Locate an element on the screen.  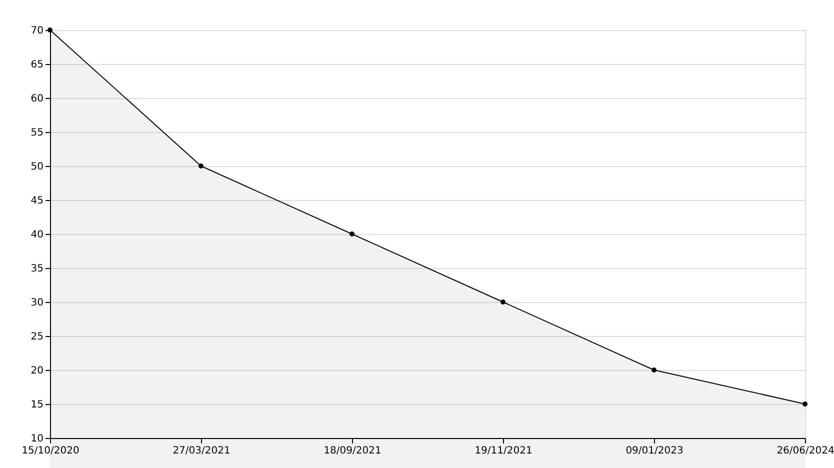
y-tick-label: 10 is located at coordinates (37, 439).